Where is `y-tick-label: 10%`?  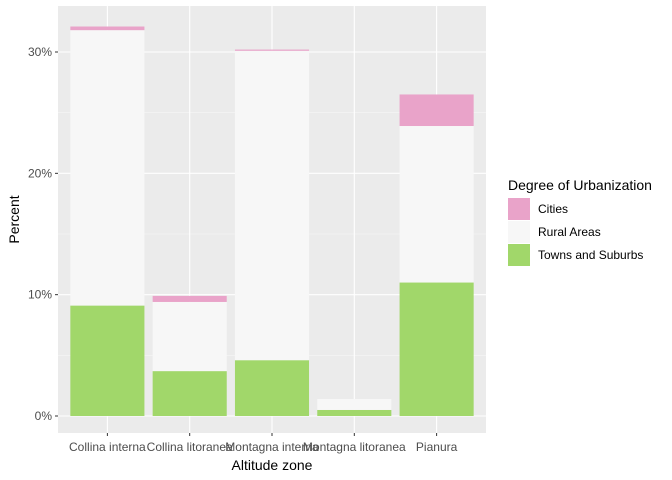 y-tick-label: 10% is located at coordinates (40, 295).